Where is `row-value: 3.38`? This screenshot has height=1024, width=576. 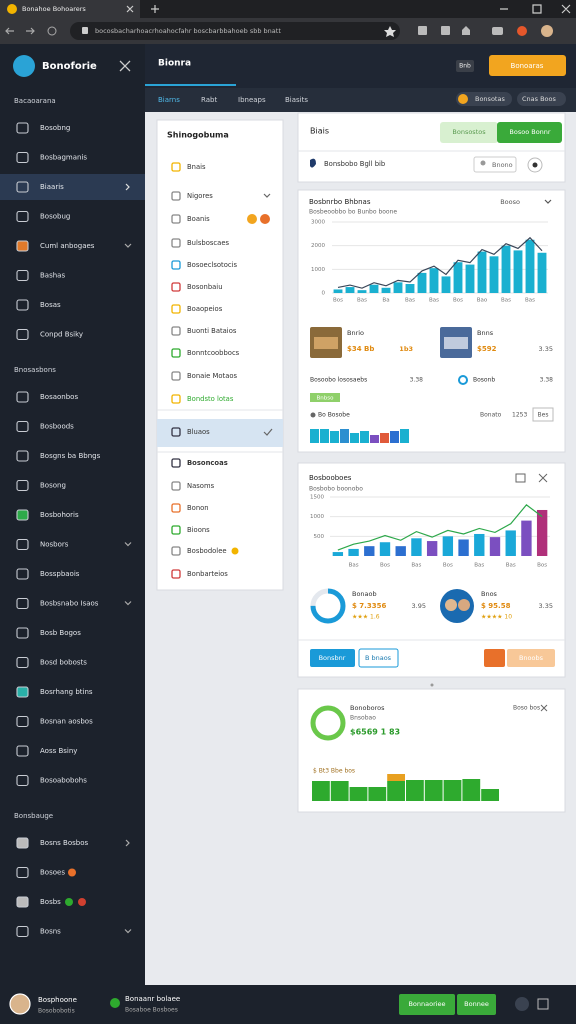 row-value: 3.38 is located at coordinates (417, 380).